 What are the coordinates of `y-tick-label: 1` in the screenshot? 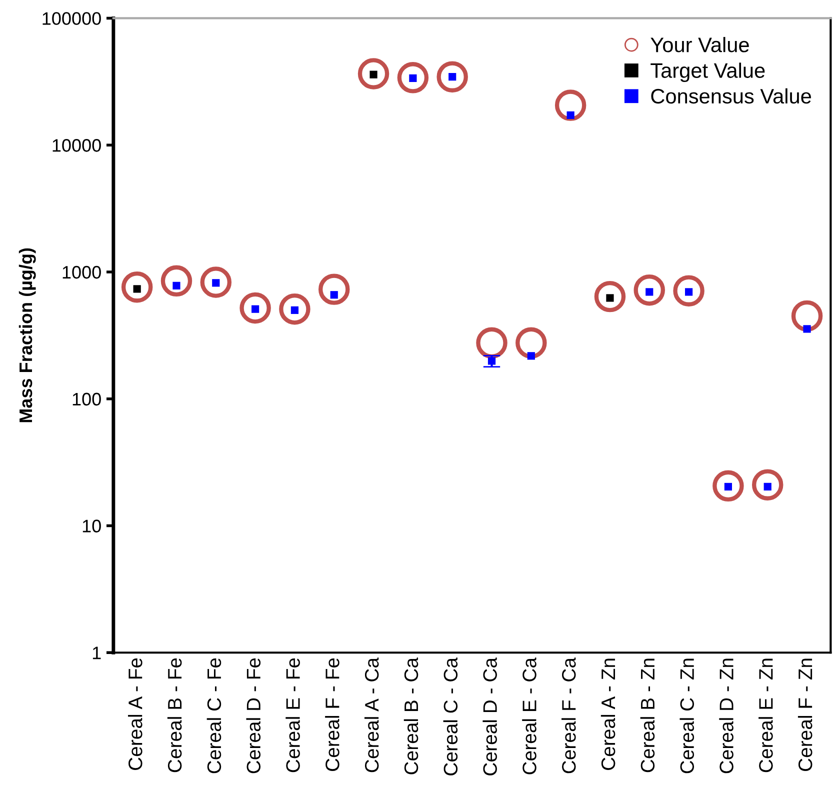 It's located at (96, 653).